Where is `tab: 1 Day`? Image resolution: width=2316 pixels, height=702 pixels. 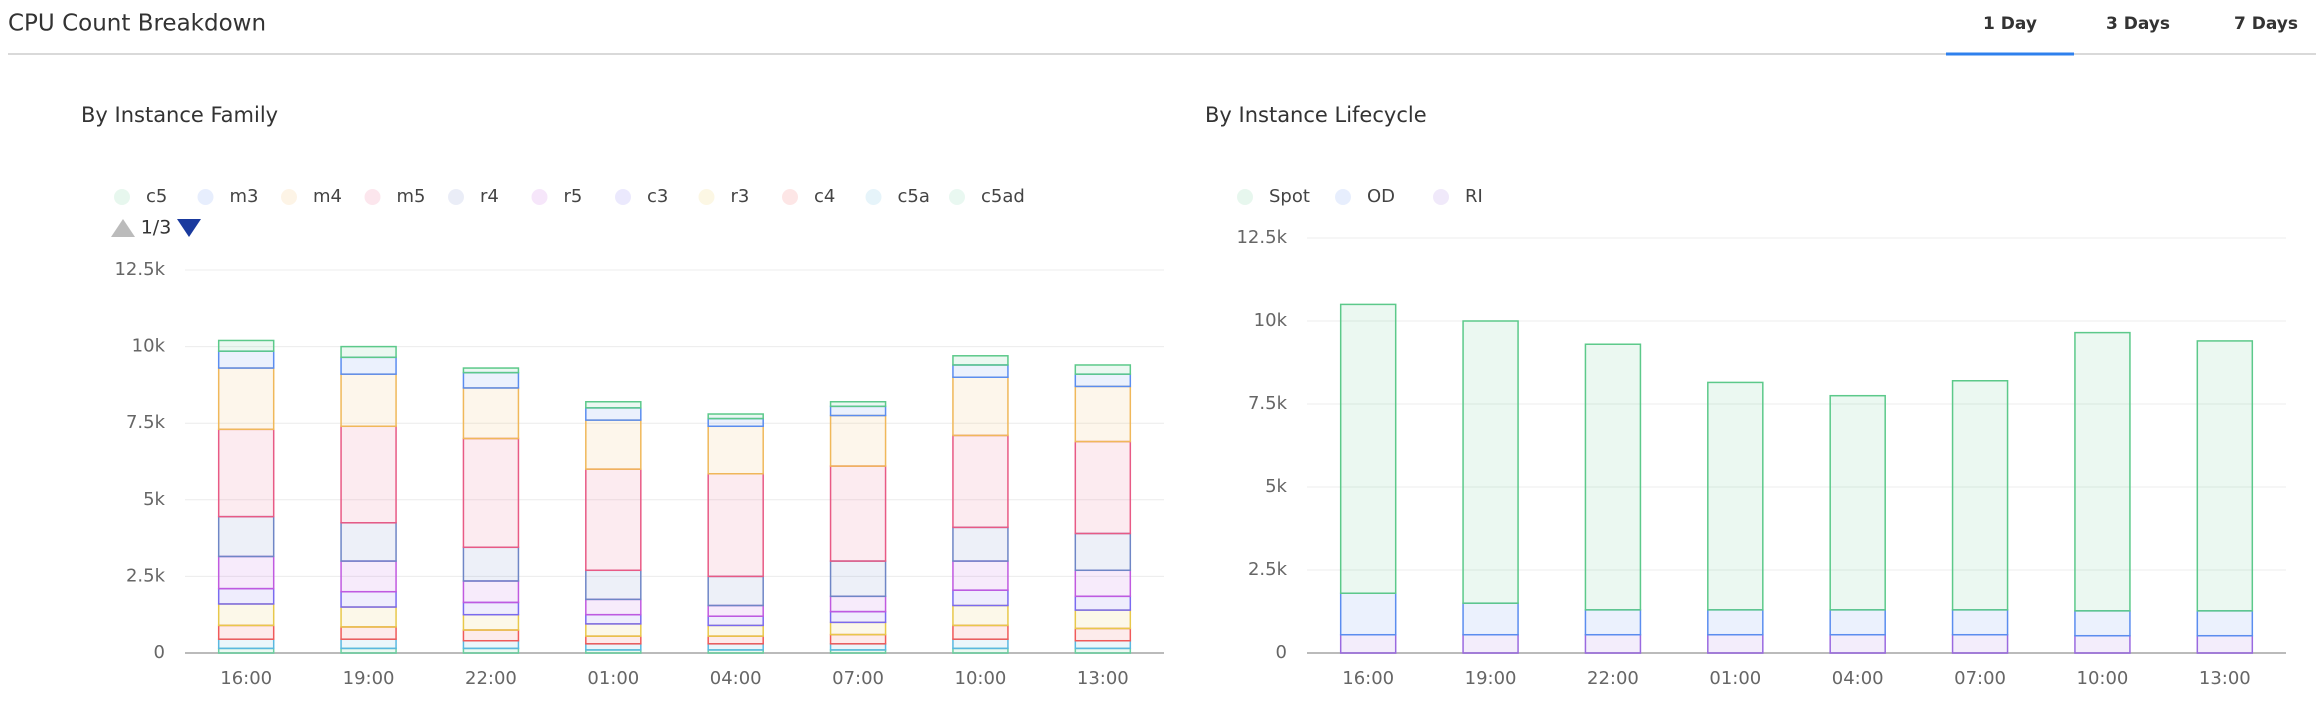 tab: 1 Day is located at coordinates (2010, 24).